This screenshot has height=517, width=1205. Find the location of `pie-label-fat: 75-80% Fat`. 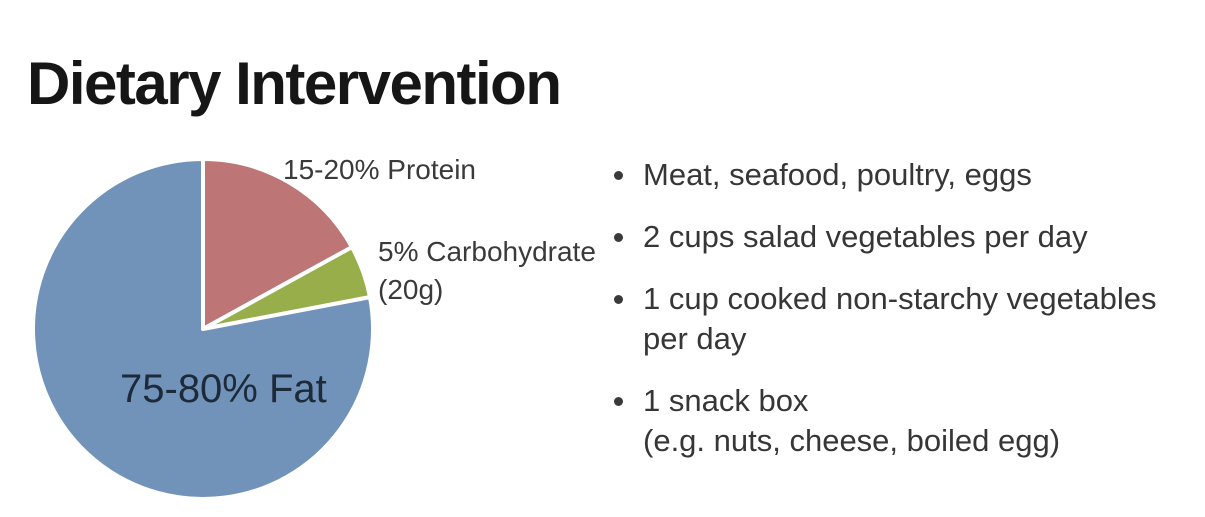

pie-label-fat: 75-80% Fat is located at coordinates (223, 389).